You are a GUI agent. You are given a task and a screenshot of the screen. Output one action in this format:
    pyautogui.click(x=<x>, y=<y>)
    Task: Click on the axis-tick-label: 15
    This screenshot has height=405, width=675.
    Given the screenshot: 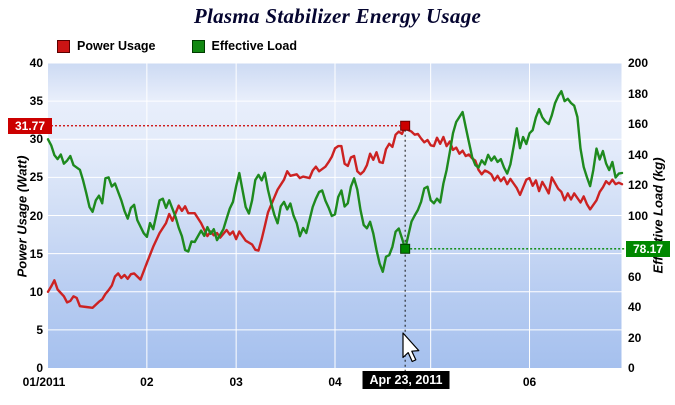 What is the action you would take?
    pyautogui.click(x=36, y=253)
    